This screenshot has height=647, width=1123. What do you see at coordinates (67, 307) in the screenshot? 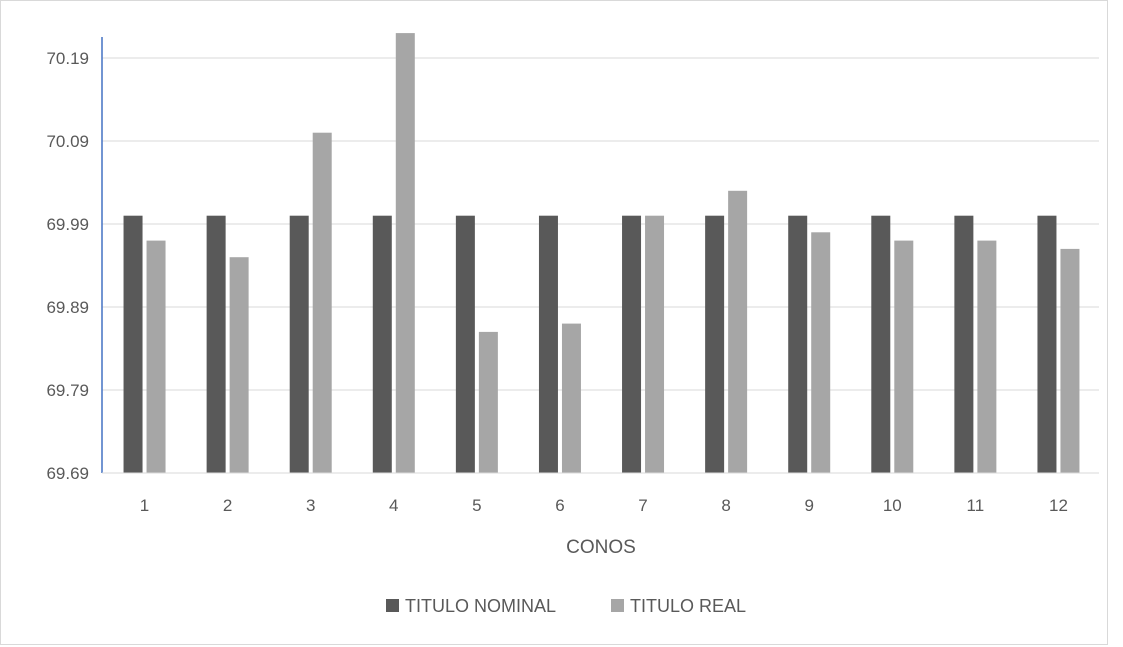
I see `y-tick-label: 69.89` at bounding box center [67, 307].